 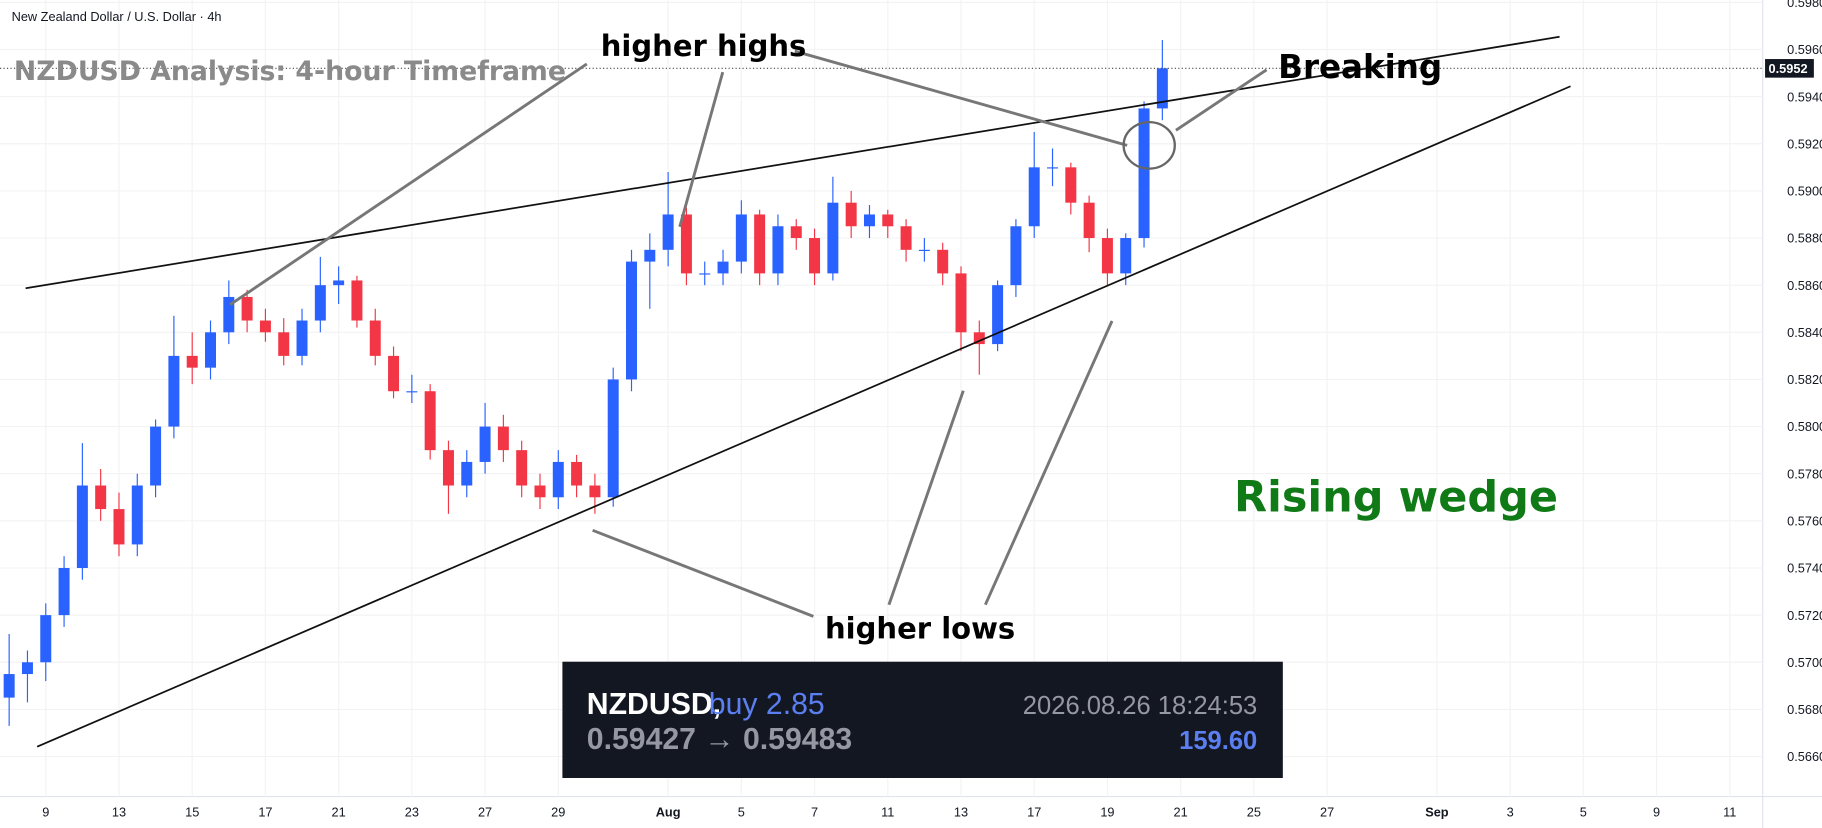 I want to click on panel-symbol: NZDUSD,, so click(x=654, y=704).